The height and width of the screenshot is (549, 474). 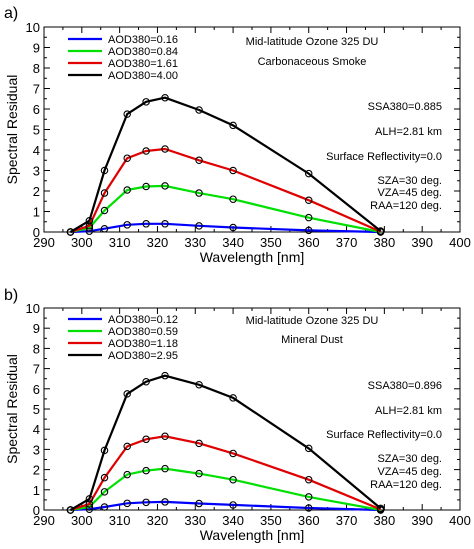 What do you see at coordinates (12, 409) in the screenshot?
I see `y-axis-label: Spectral Residual` at bounding box center [12, 409].